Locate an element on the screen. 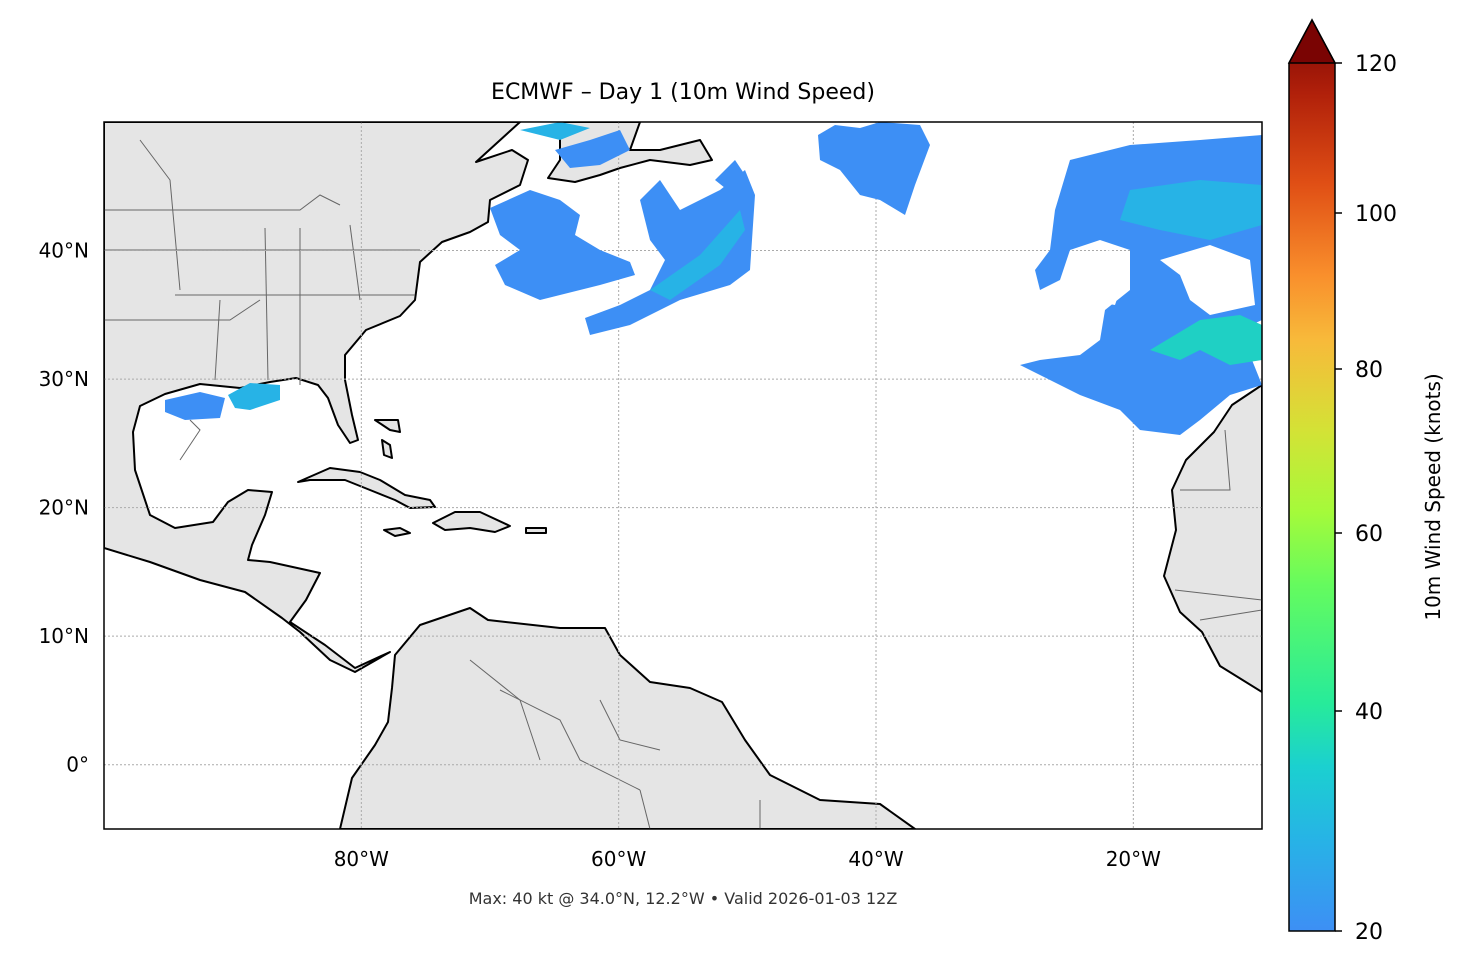 This screenshot has width=1466, height=969. colorbar-tick-label: 80 is located at coordinates (1369, 370).